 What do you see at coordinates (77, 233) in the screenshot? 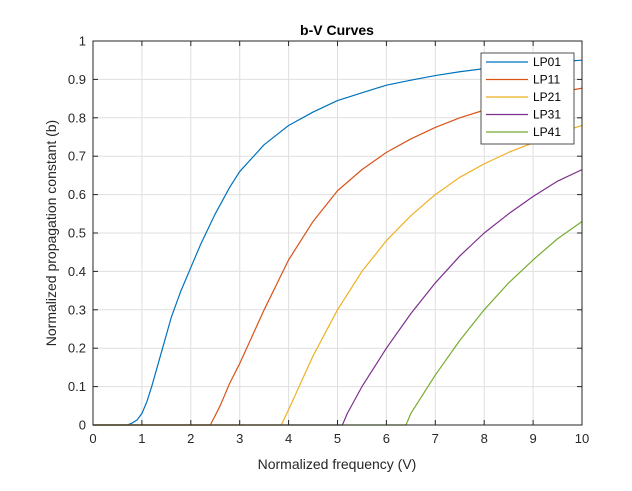
I see `y-tick-label: 0.5` at bounding box center [77, 233].